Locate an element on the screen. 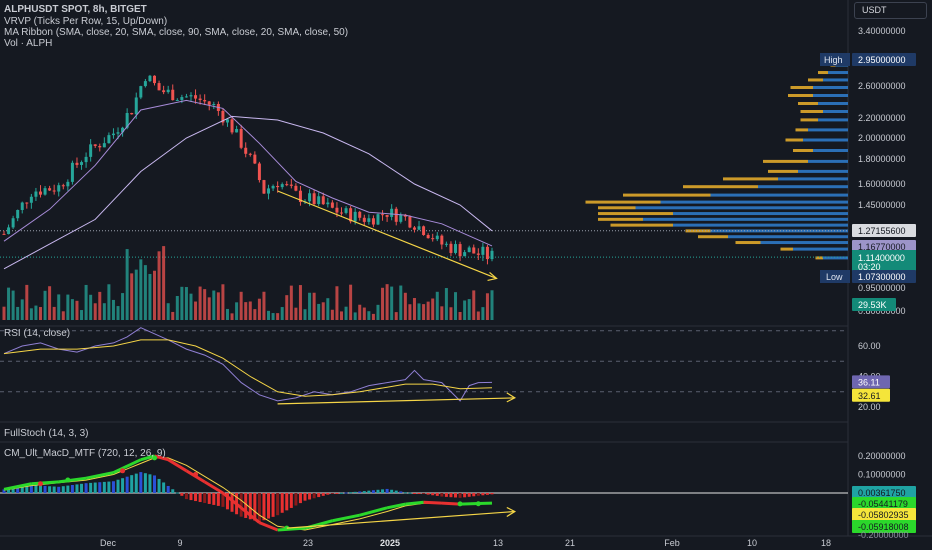  macd-trendline-arrow is located at coordinates (511, 512).